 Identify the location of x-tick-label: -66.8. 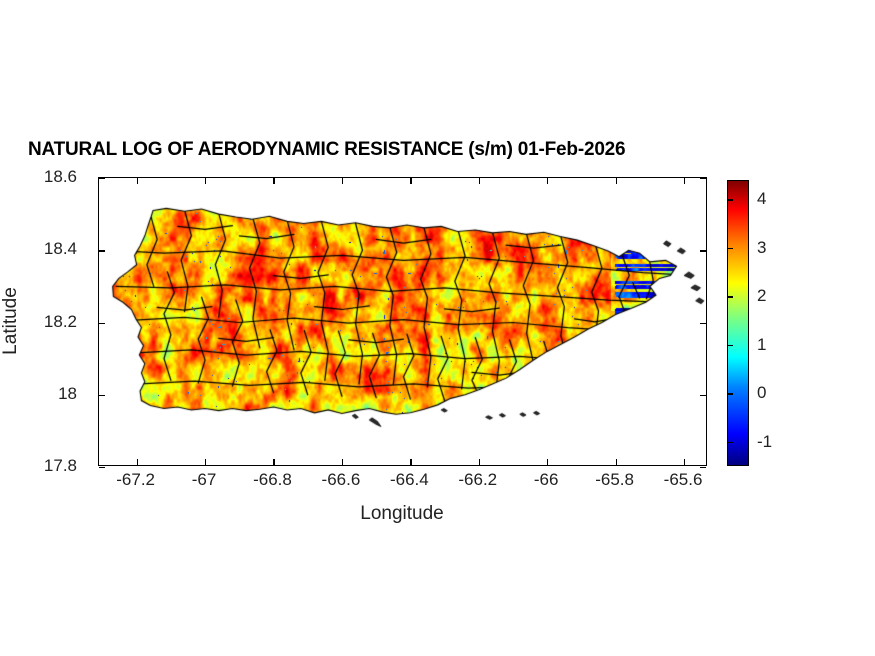
(272, 479).